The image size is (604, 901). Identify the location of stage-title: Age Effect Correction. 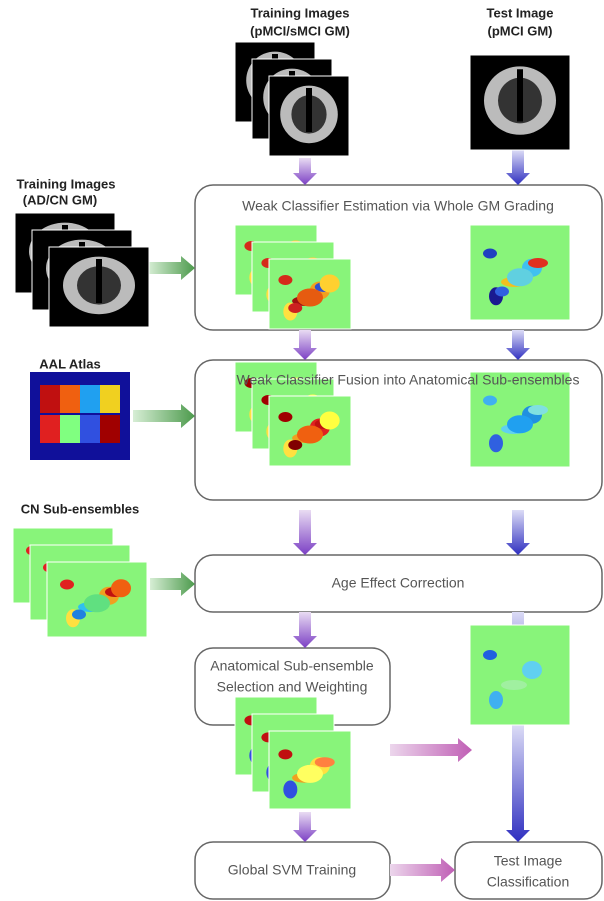
(398, 583).